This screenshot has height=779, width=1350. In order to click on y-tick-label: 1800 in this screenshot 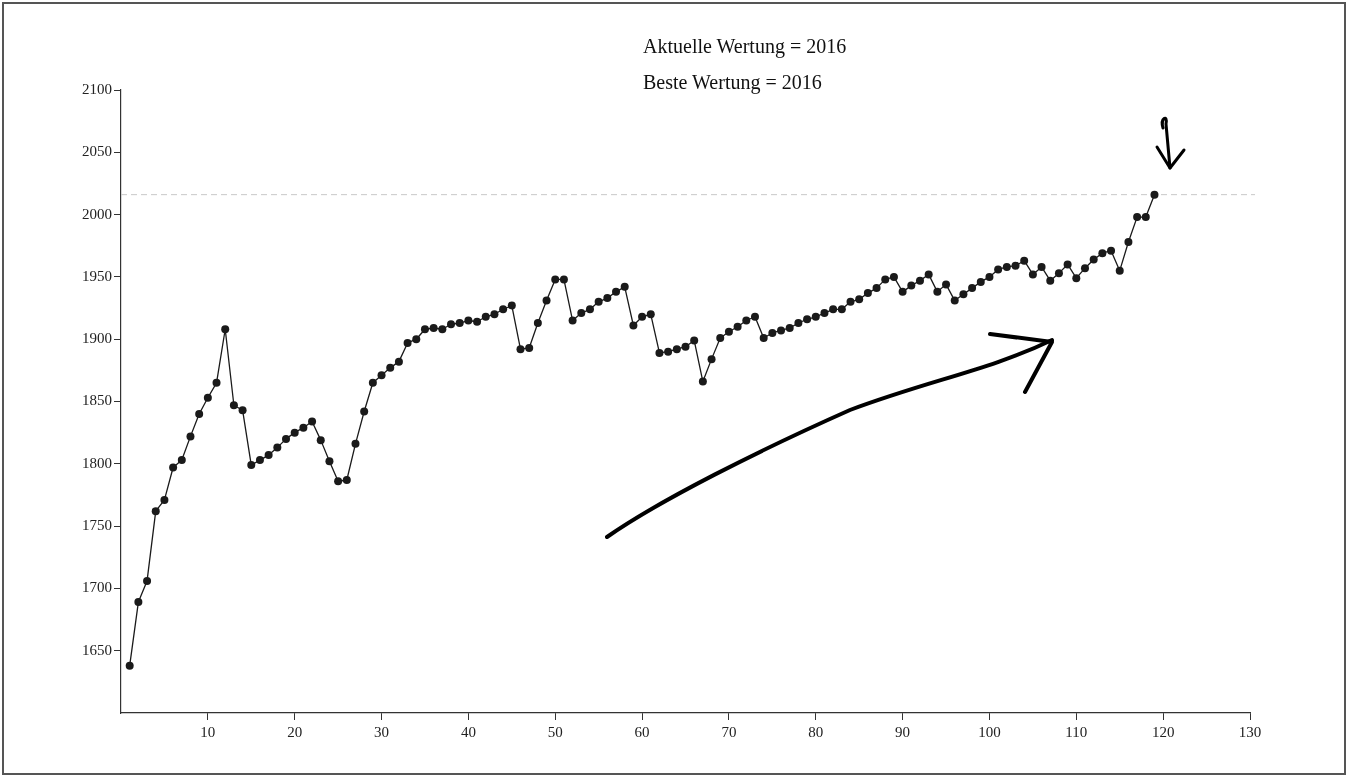, I will do `click(97, 462)`.